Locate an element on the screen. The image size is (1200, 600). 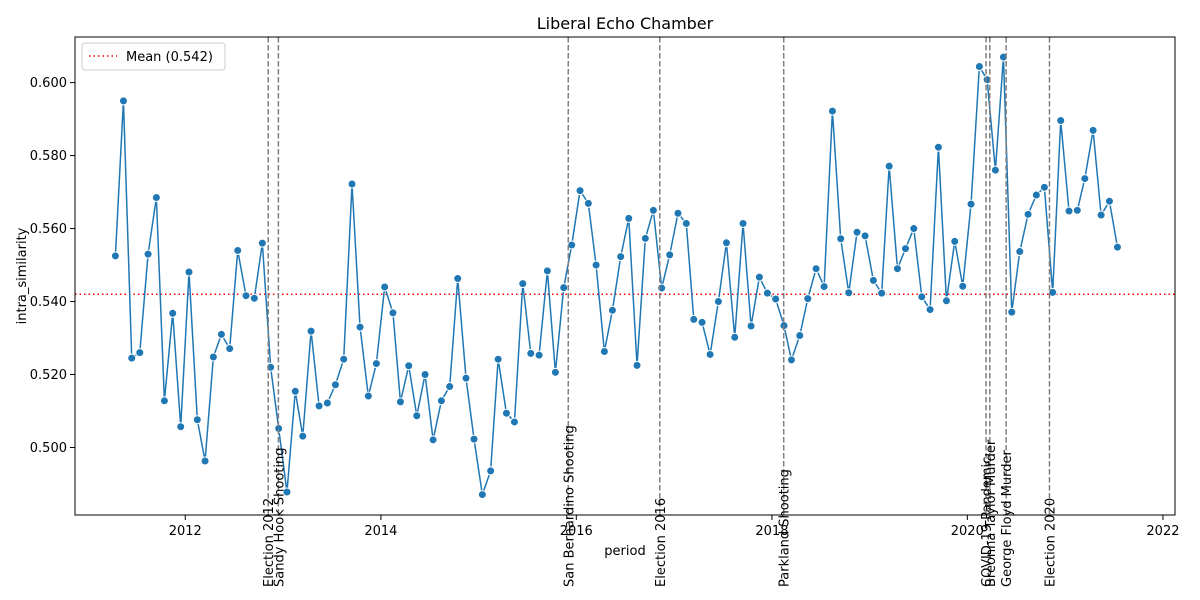
legend: Mean (0.542) is located at coordinates (153, 56).